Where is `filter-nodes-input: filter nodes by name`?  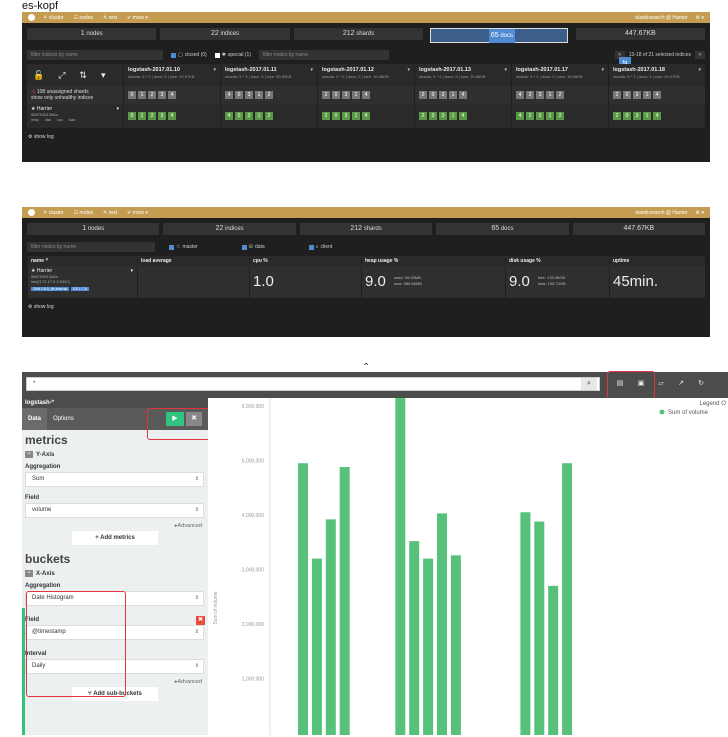
filter-nodes-input: filter nodes by name is located at coordinates (91, 247).